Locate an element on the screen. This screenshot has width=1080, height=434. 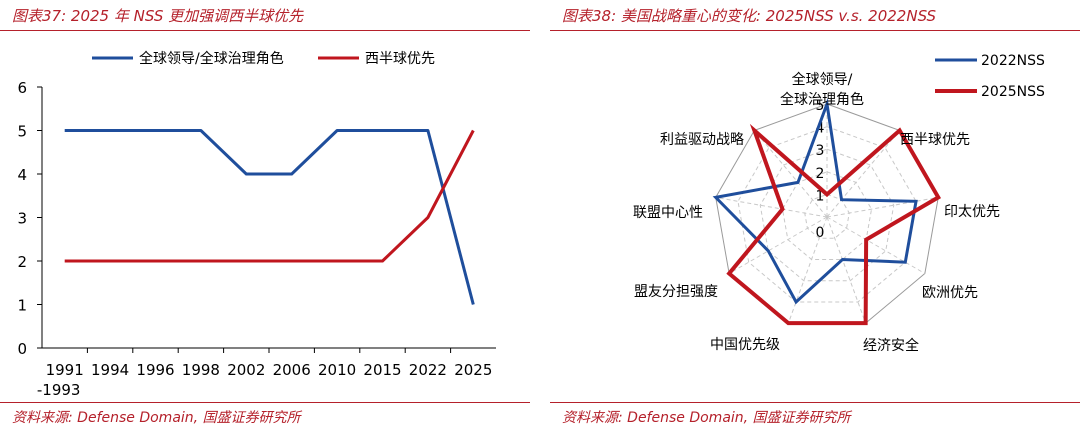
x-tick-label: 2025 is located at coordinates (473, 370).